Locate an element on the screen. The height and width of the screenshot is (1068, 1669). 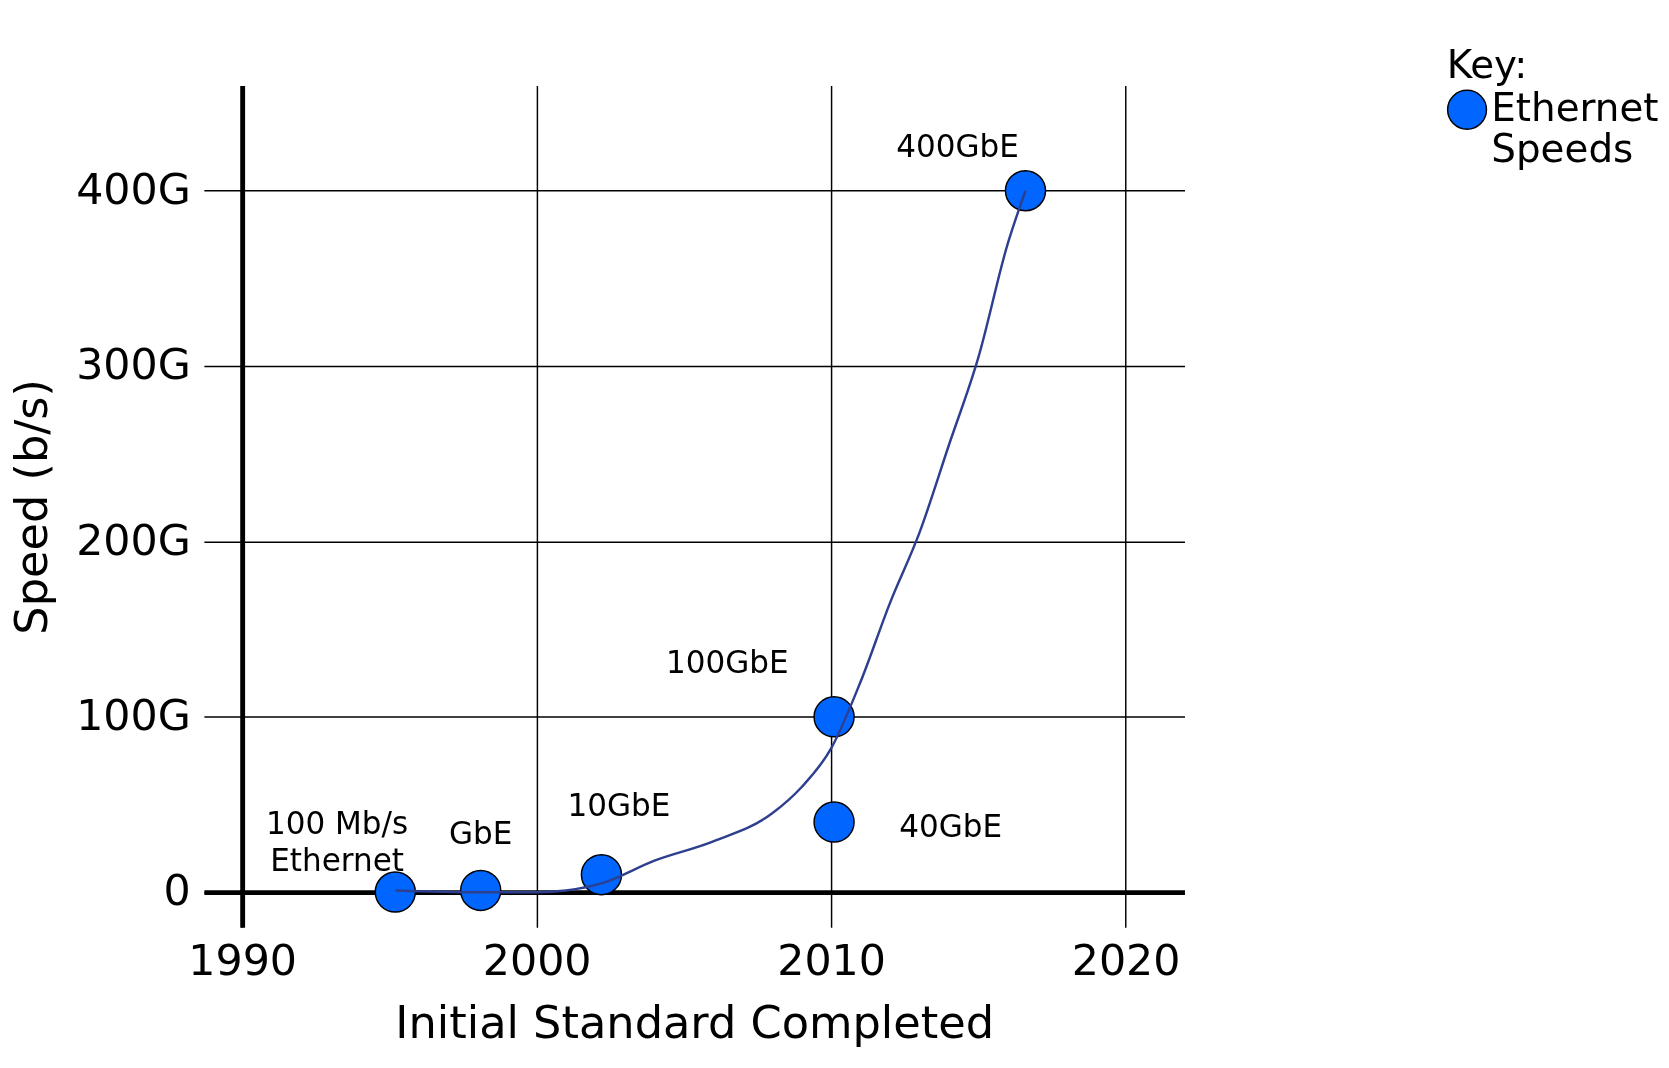
annotation: 400GbE is located at coordinates (957, 145).